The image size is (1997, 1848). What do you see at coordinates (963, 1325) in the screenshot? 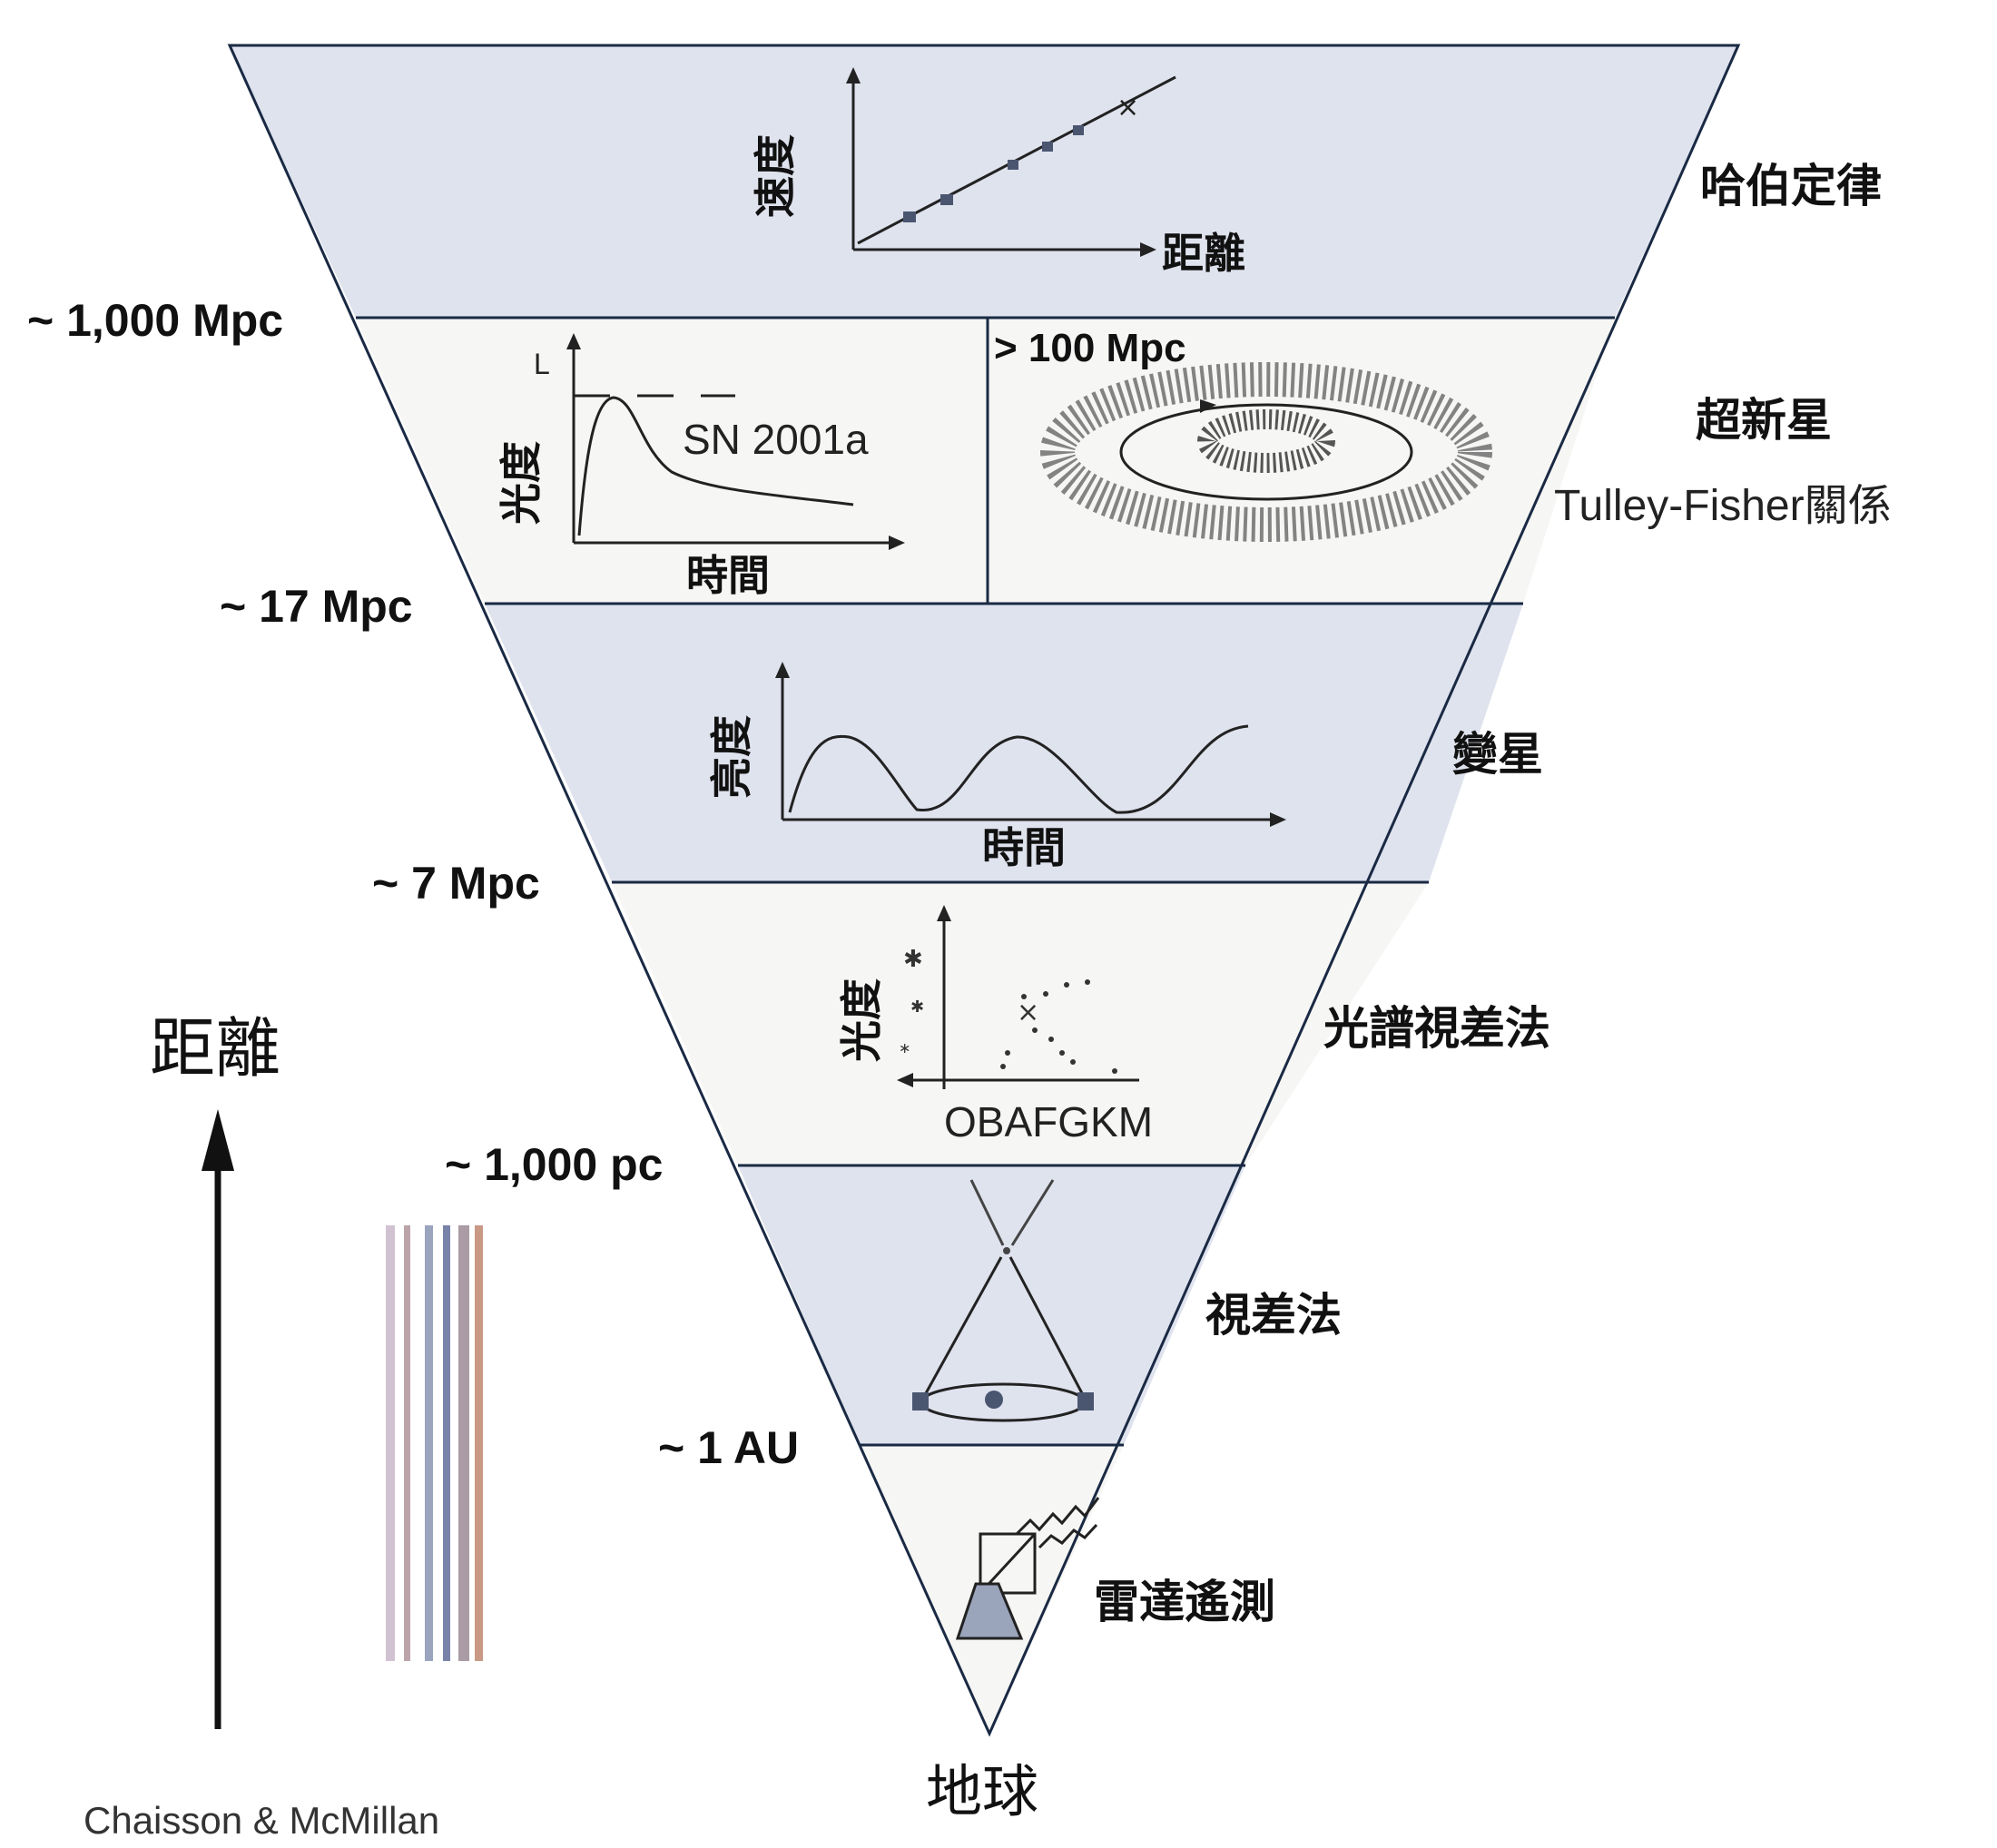
I see `parallax-ray-left` at bounding box center [963, 1325].